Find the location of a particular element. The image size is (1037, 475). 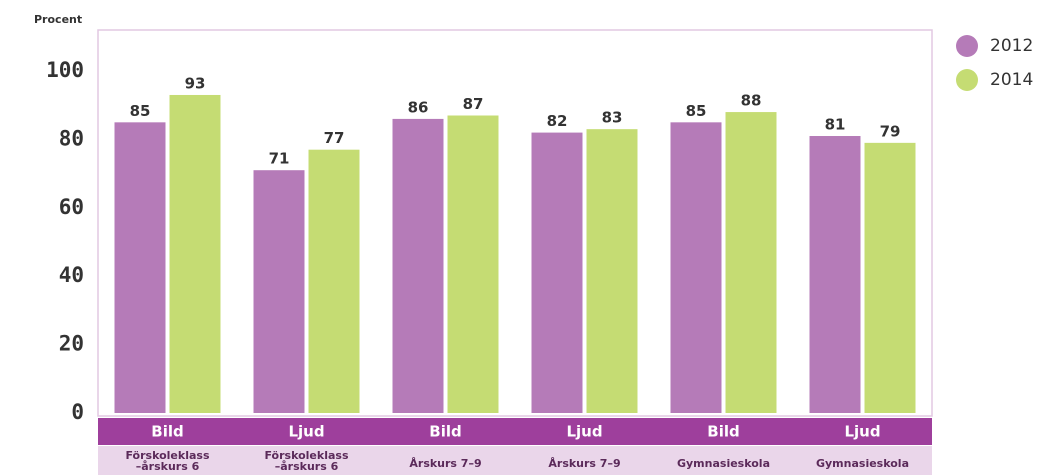

value-label: 79 is located at coordinates (890, 131).